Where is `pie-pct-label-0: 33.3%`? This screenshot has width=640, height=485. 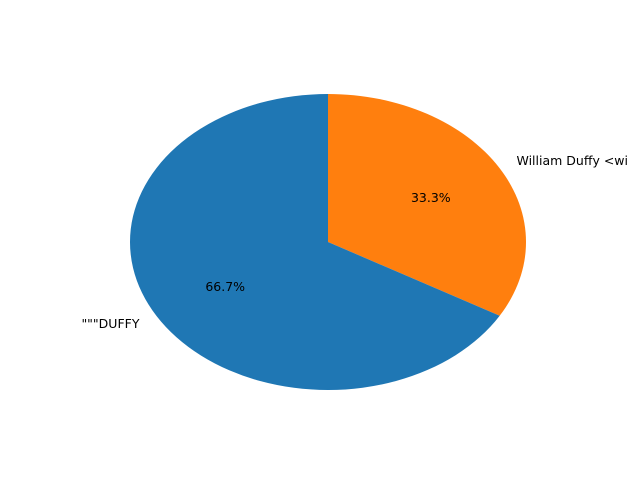
pie-pct-label-0: 33.3% is located at coordinates (431, 197).